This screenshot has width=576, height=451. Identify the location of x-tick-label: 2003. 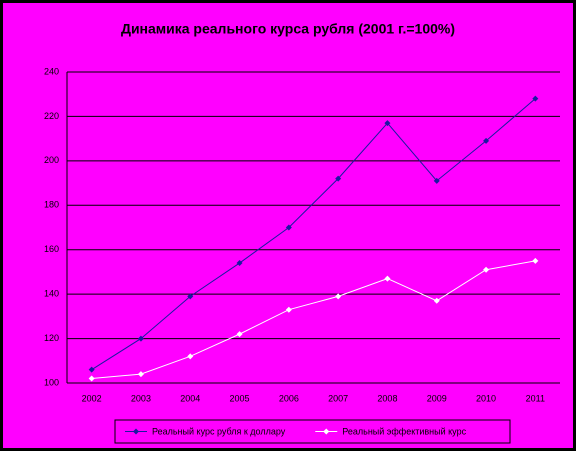
(141, 398).